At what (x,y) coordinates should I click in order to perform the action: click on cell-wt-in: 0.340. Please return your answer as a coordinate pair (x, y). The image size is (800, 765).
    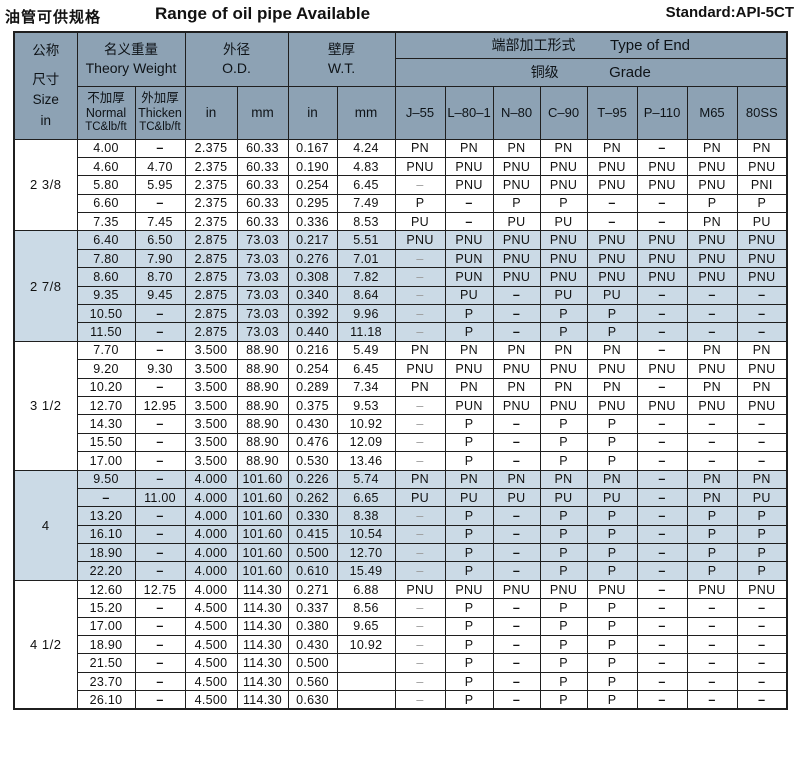
    Looking at the image, I should click on (312, 295).